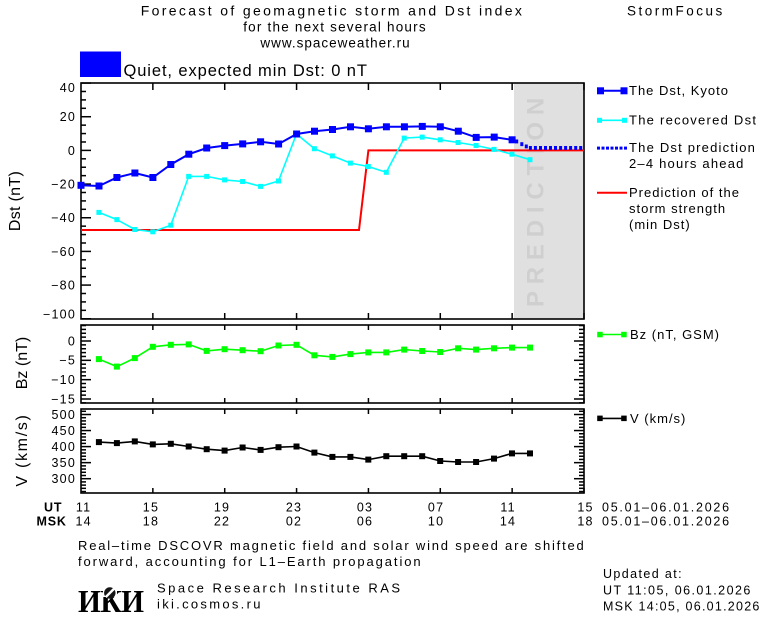  What do you see at coordinates (246, 71) in the screenshot?
I see `svg-text: Quiet, expected min Dst: 0 nT` at bounding box center [246, 71].